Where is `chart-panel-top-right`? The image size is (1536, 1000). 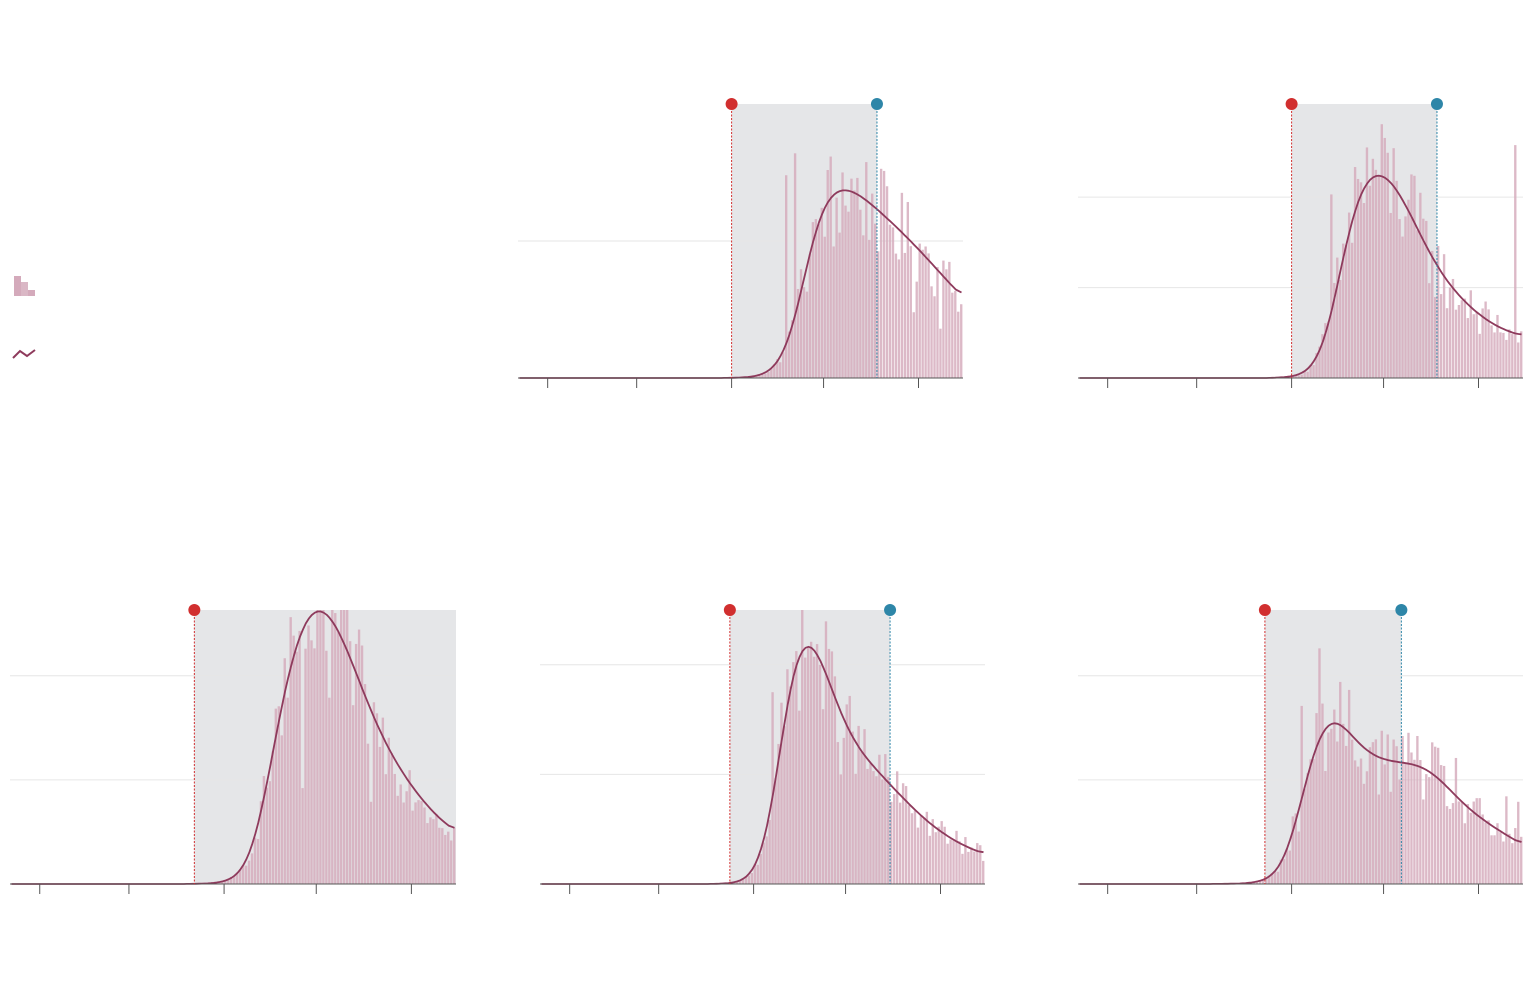 chart-panel-top-right is located at coordinates (1300, 243).